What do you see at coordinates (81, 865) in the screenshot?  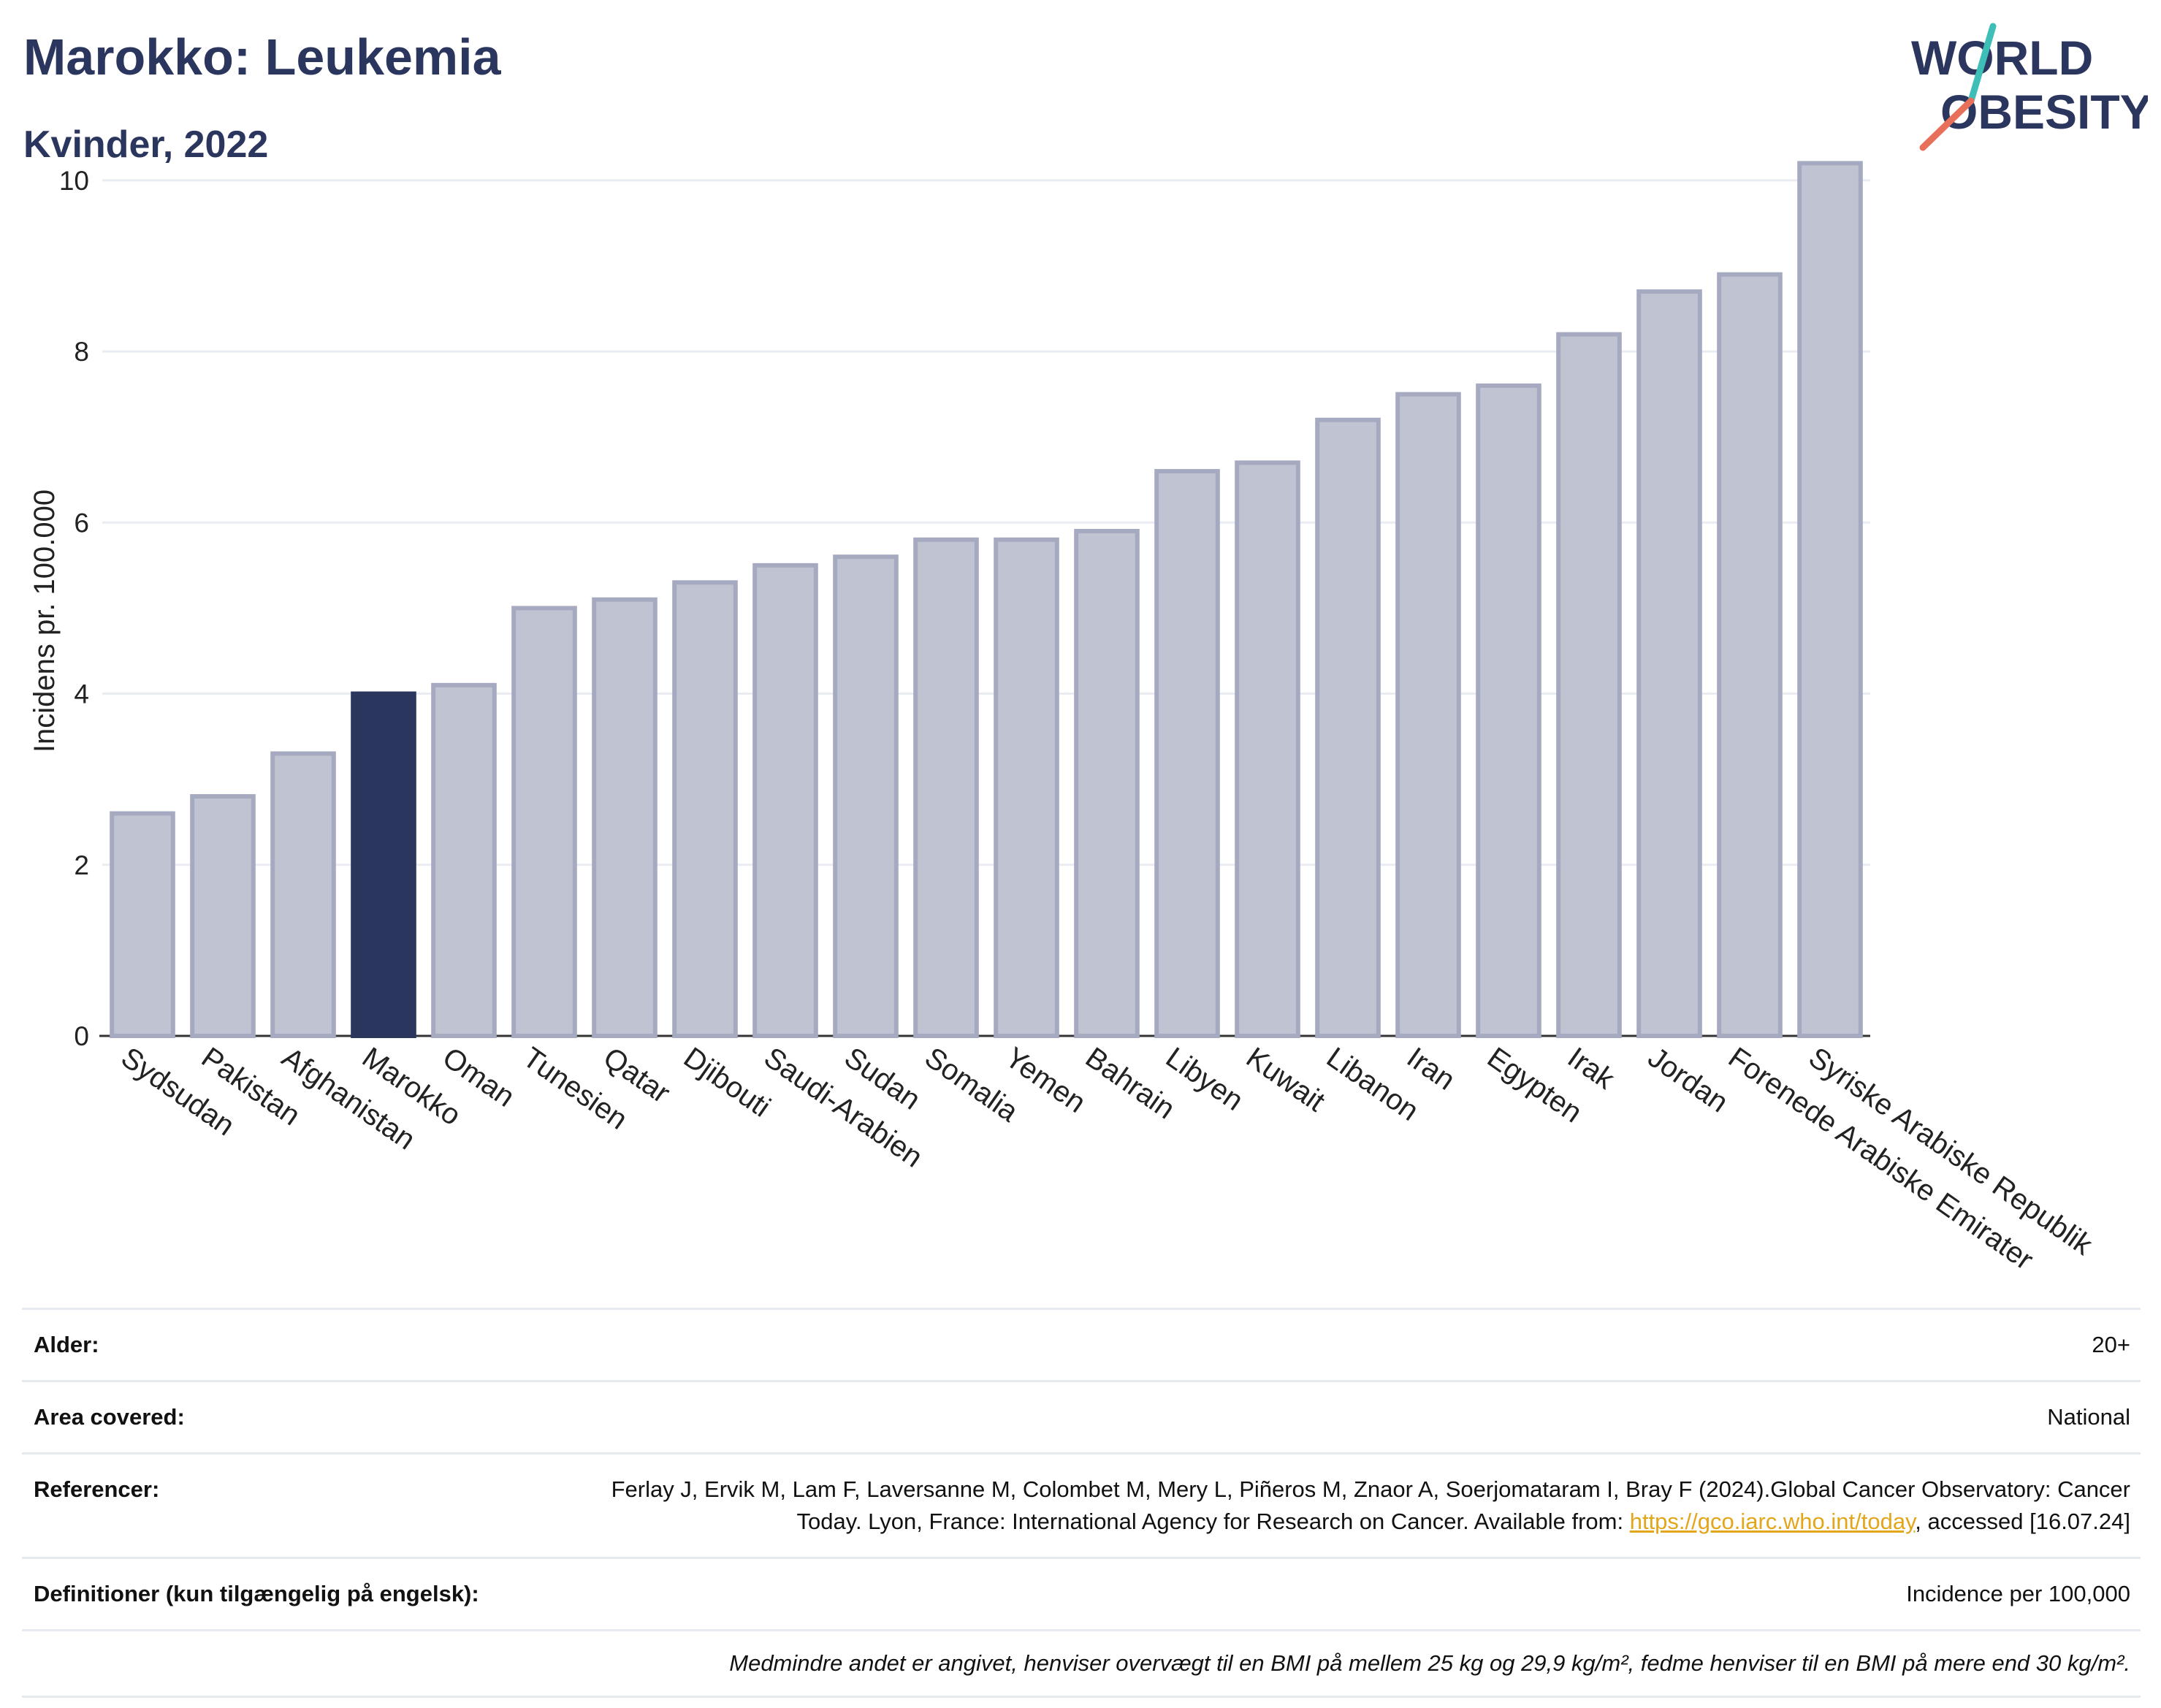 I see `y-tick-label: 2` at bounding box center [81, 865].